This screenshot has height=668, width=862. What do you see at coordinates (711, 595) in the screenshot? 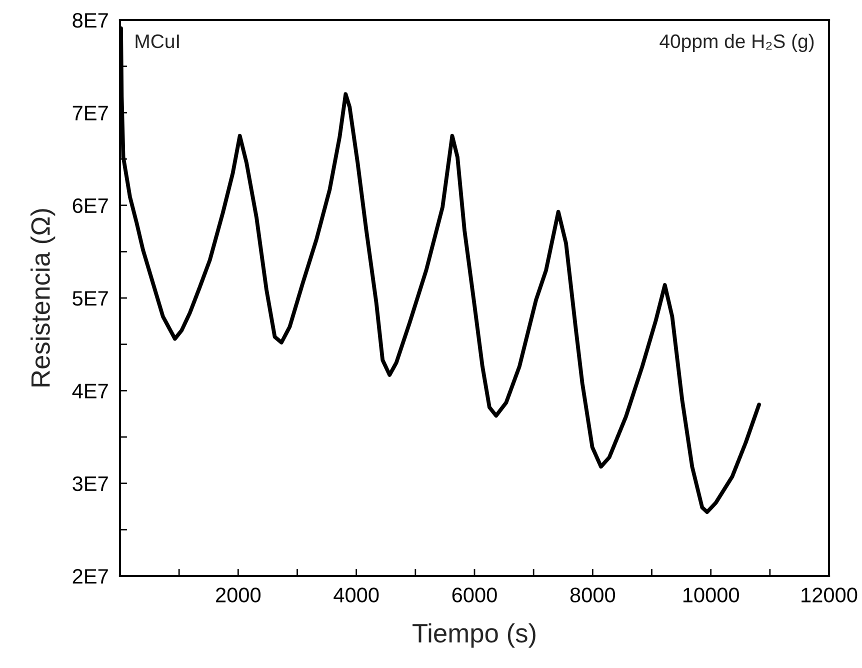
I see `x-tick-label: 10000` at bounding box center [711, 595].